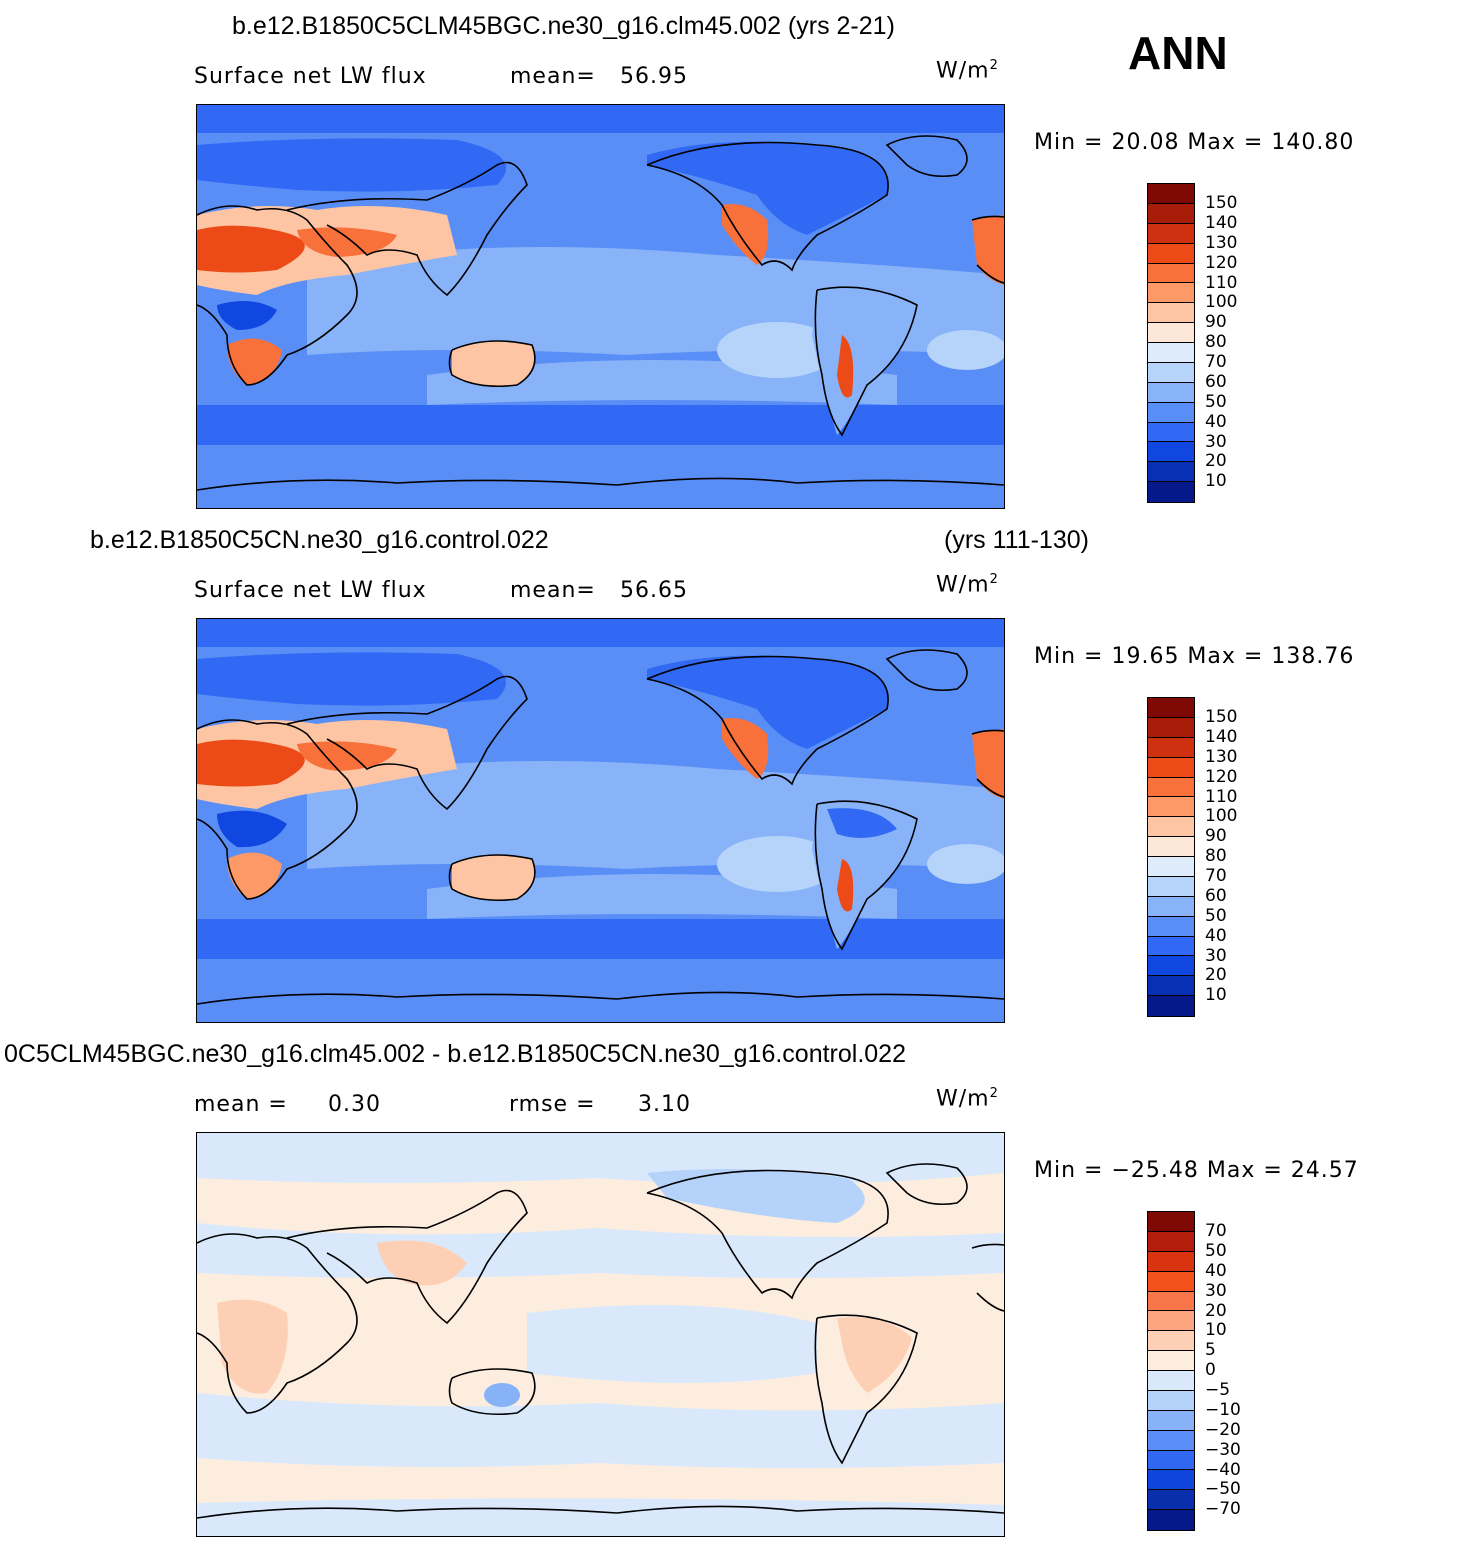  I want to click on panel2-title: b.e12.B1850C5CN.ne30_g16.control.022, so click(319, 540).